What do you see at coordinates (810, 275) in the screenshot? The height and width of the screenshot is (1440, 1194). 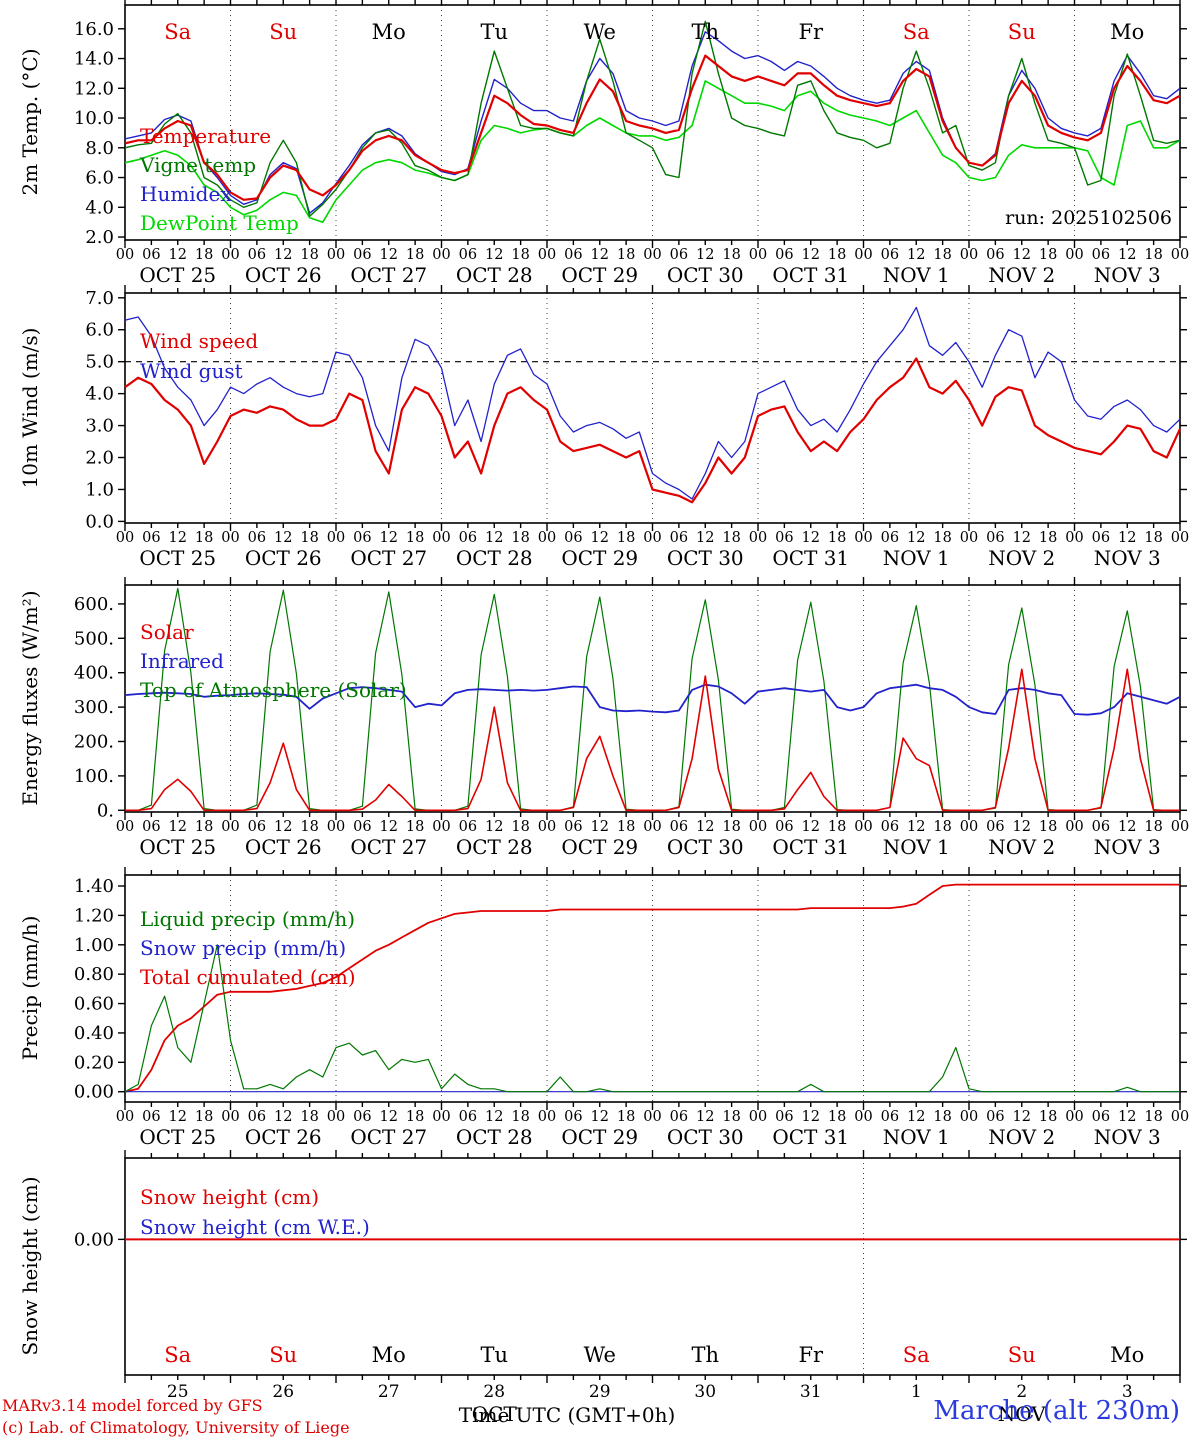 I see `svg-text: OCT 31` at bounding box center [810, 275].